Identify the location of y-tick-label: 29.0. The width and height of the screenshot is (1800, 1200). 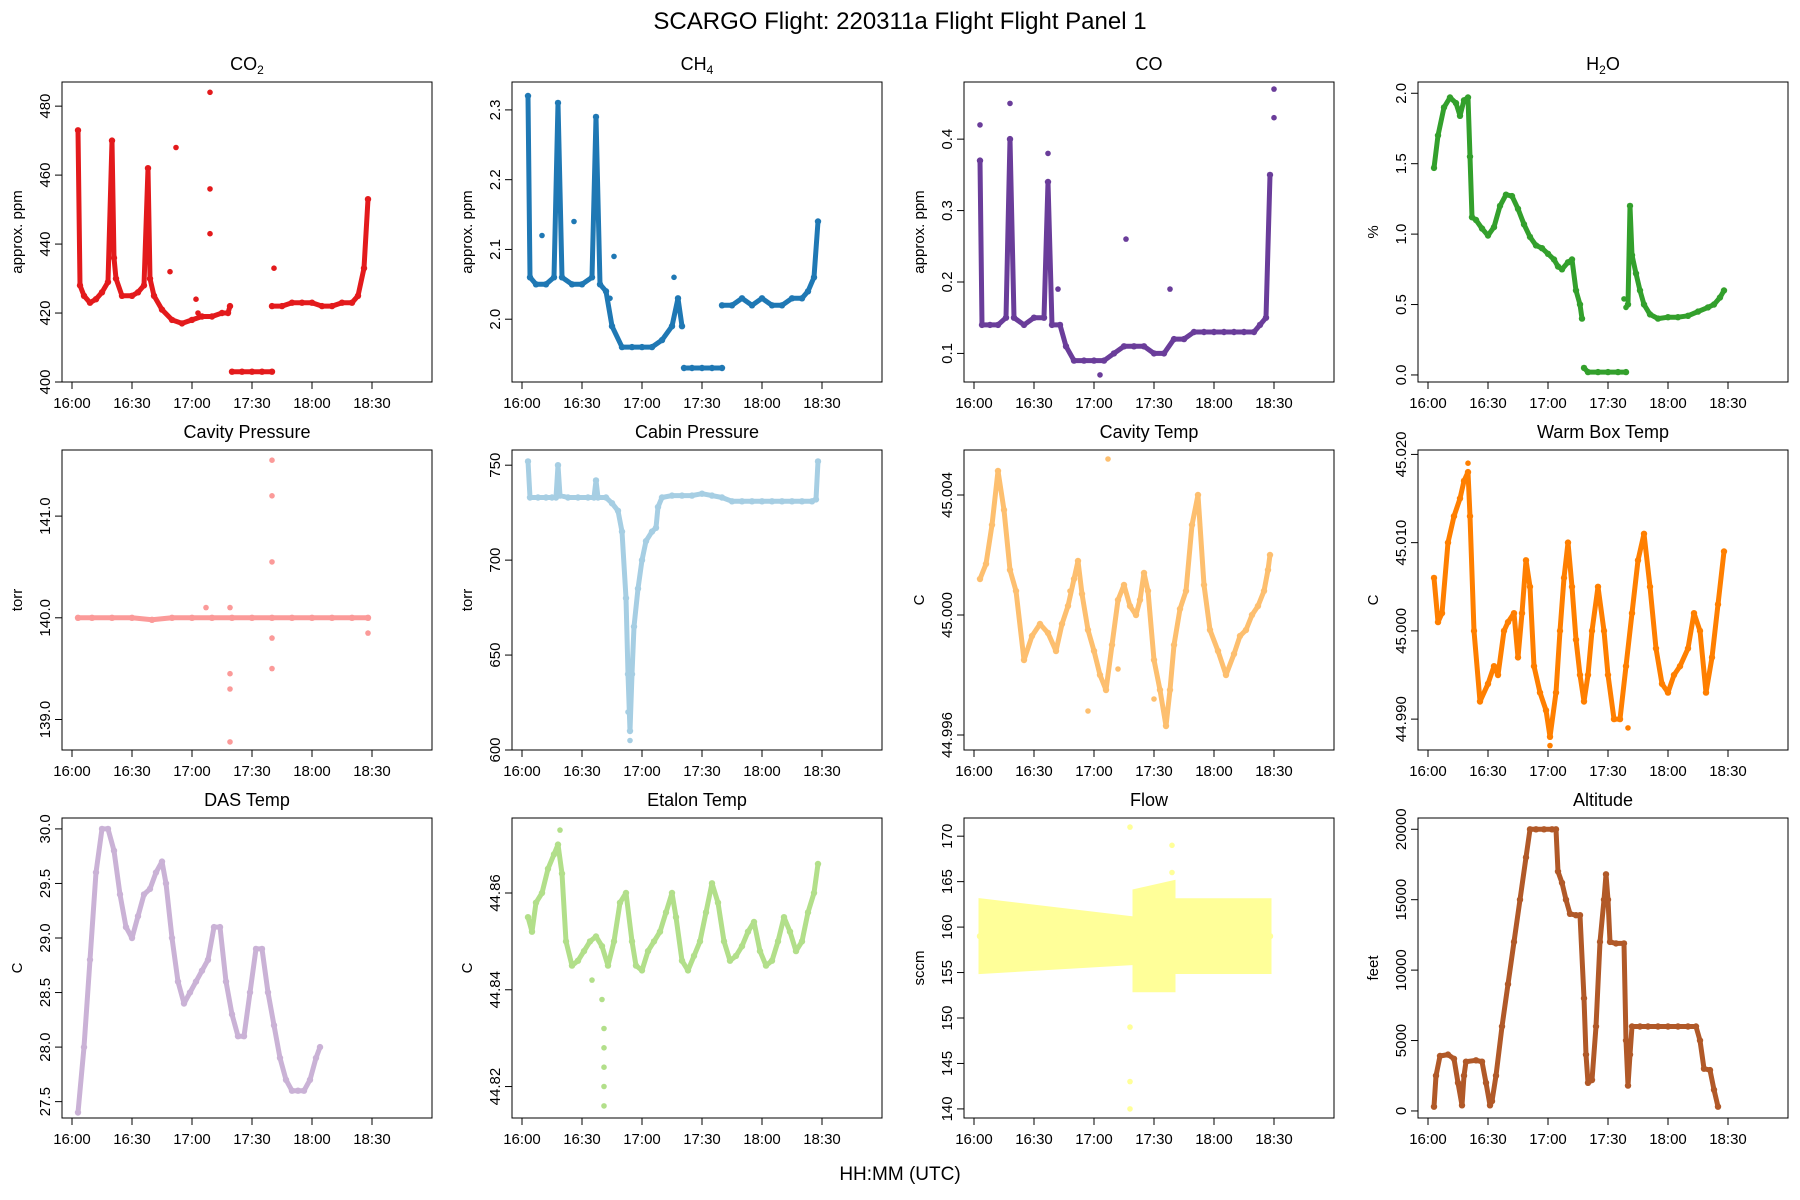
(45, 937).